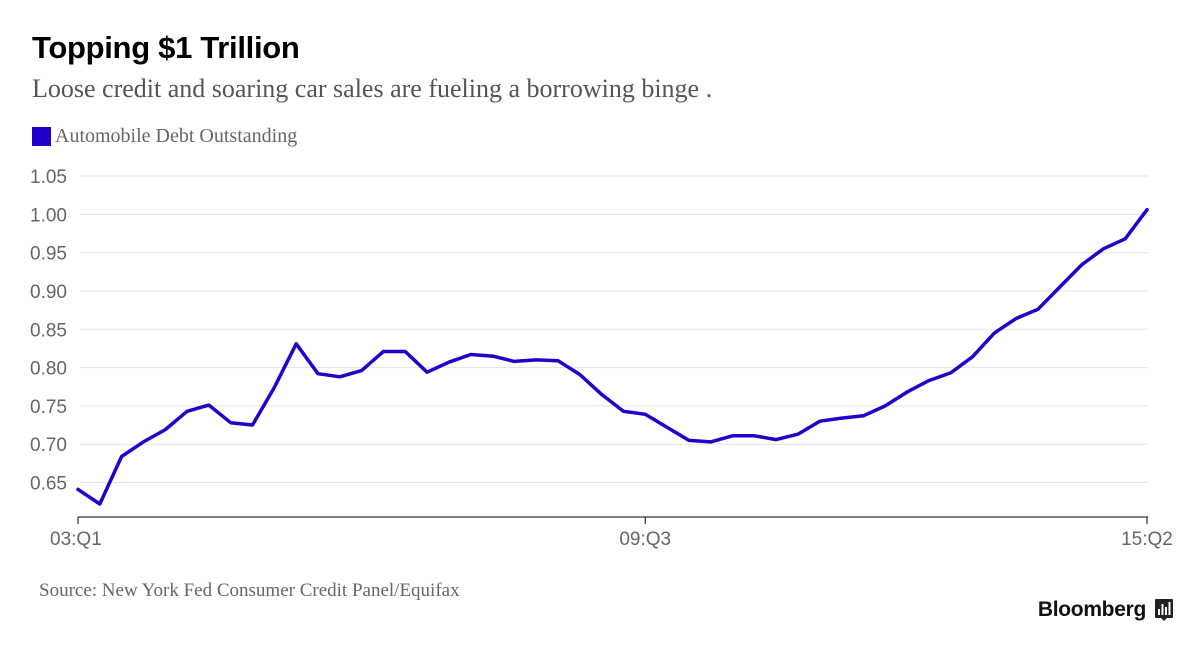 Image resolution: width=1200 pixels, height=649 pixels. I want to click on legend-swatch, so click(41, 136).